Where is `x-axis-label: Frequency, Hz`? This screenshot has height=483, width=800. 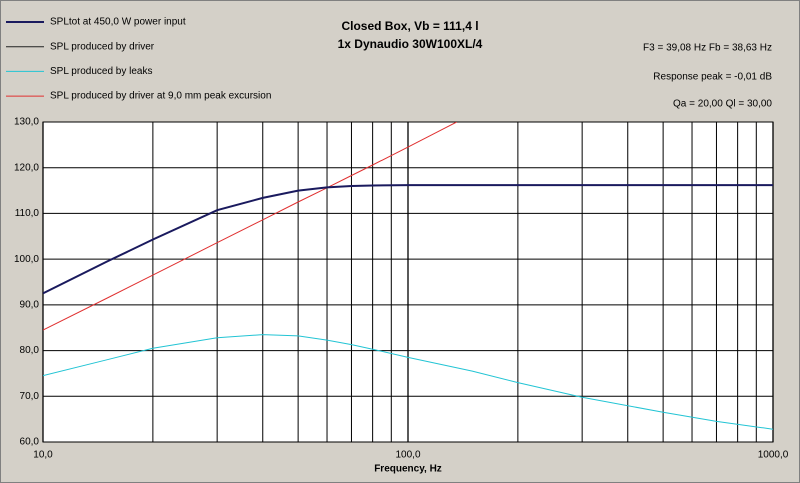
x-axis-label: Frequency, Hz is located at coordinates (408, 469).